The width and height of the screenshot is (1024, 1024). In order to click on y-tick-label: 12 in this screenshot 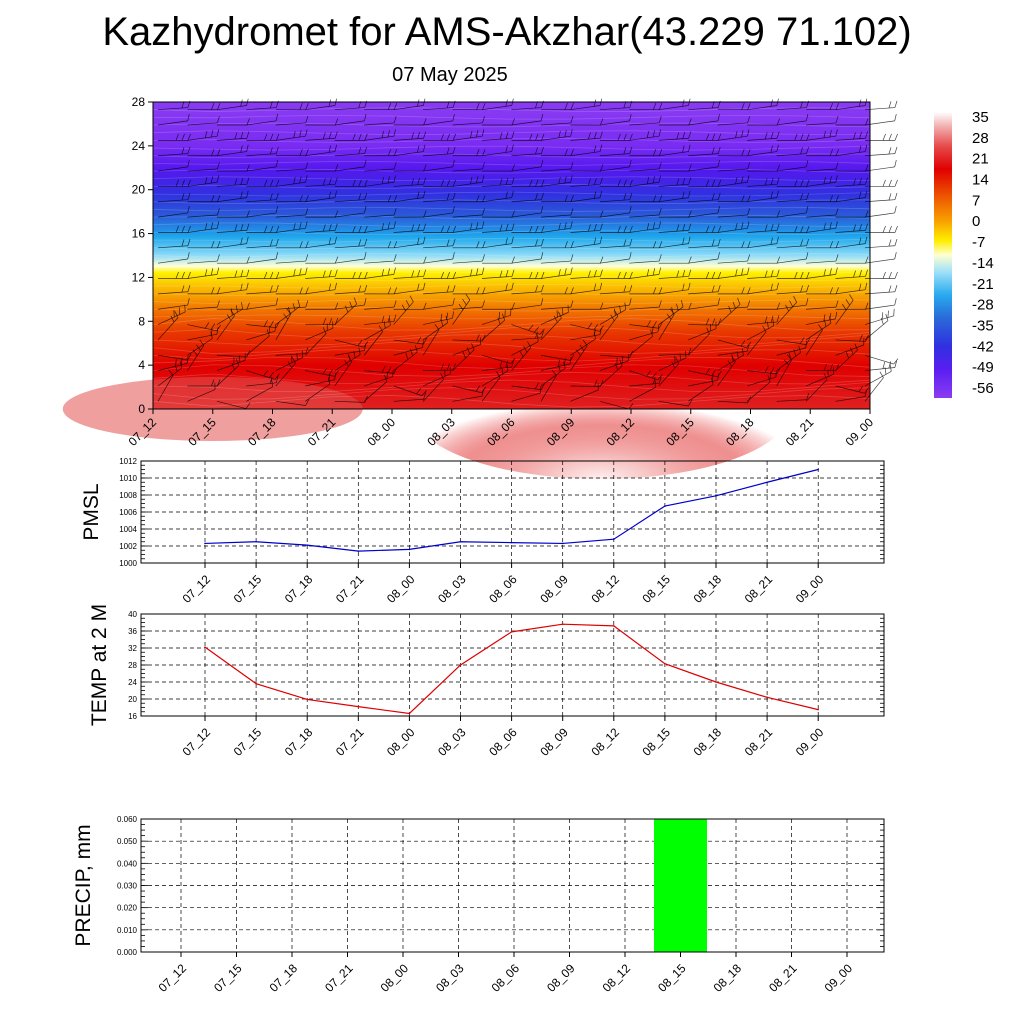, I will do `click(139, 277)`.